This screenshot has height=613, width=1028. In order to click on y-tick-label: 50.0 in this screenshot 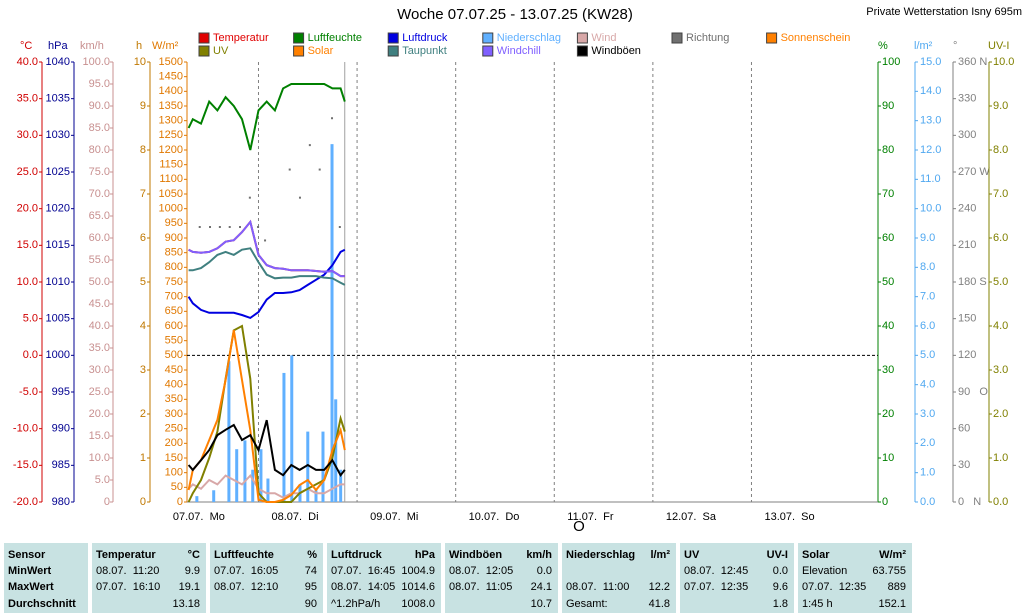, I will do `click(99, 282)`.